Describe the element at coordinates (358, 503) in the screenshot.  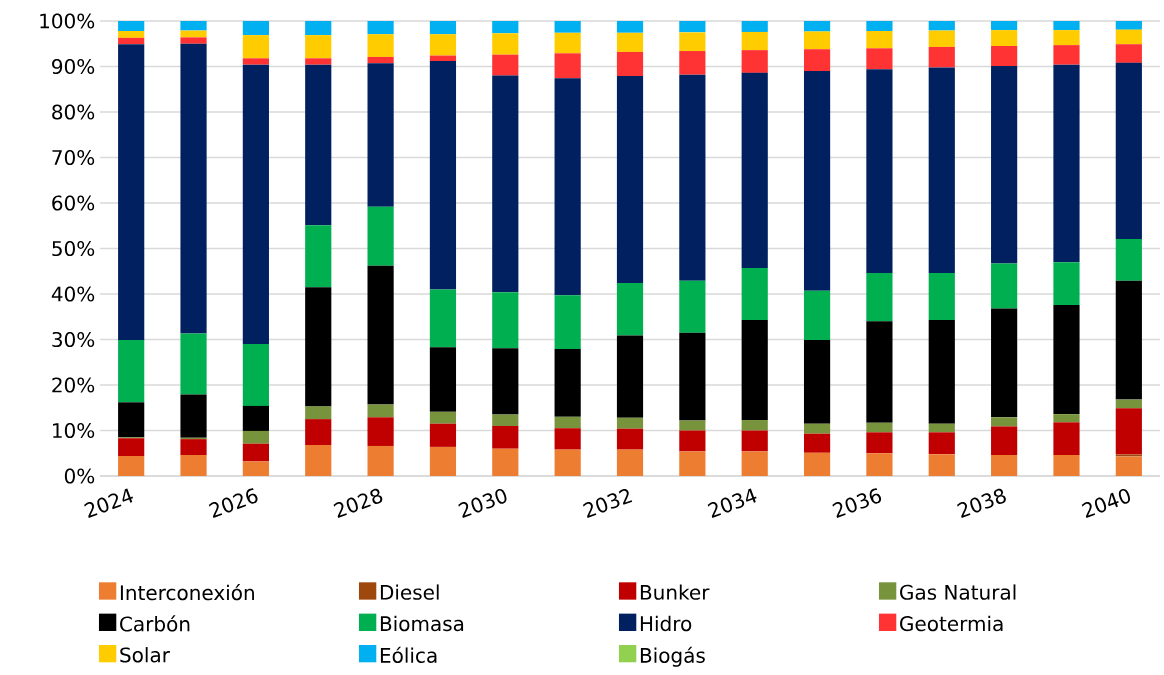
I see `x-tick-label: 2028` at that location.